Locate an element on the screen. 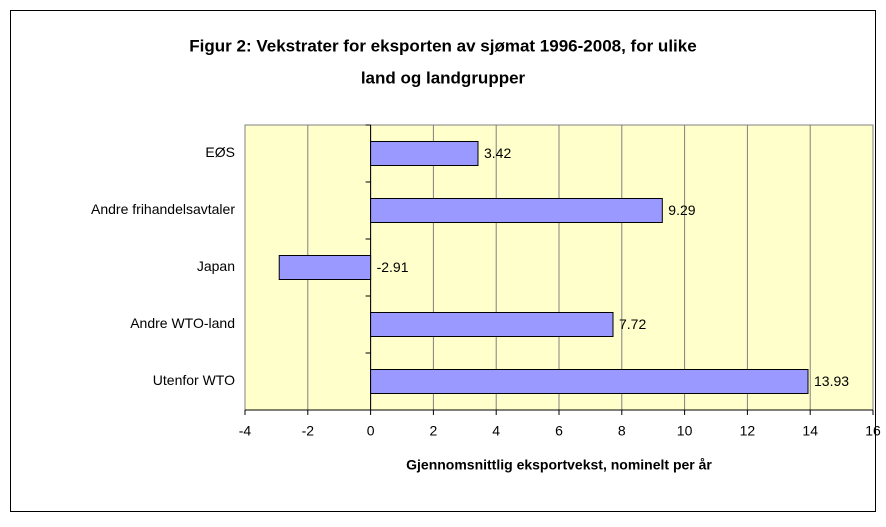 Image resolution: width=886 pixels, height=527 pixels. x-tick-label: 10 is located at coordinates (685, 431).